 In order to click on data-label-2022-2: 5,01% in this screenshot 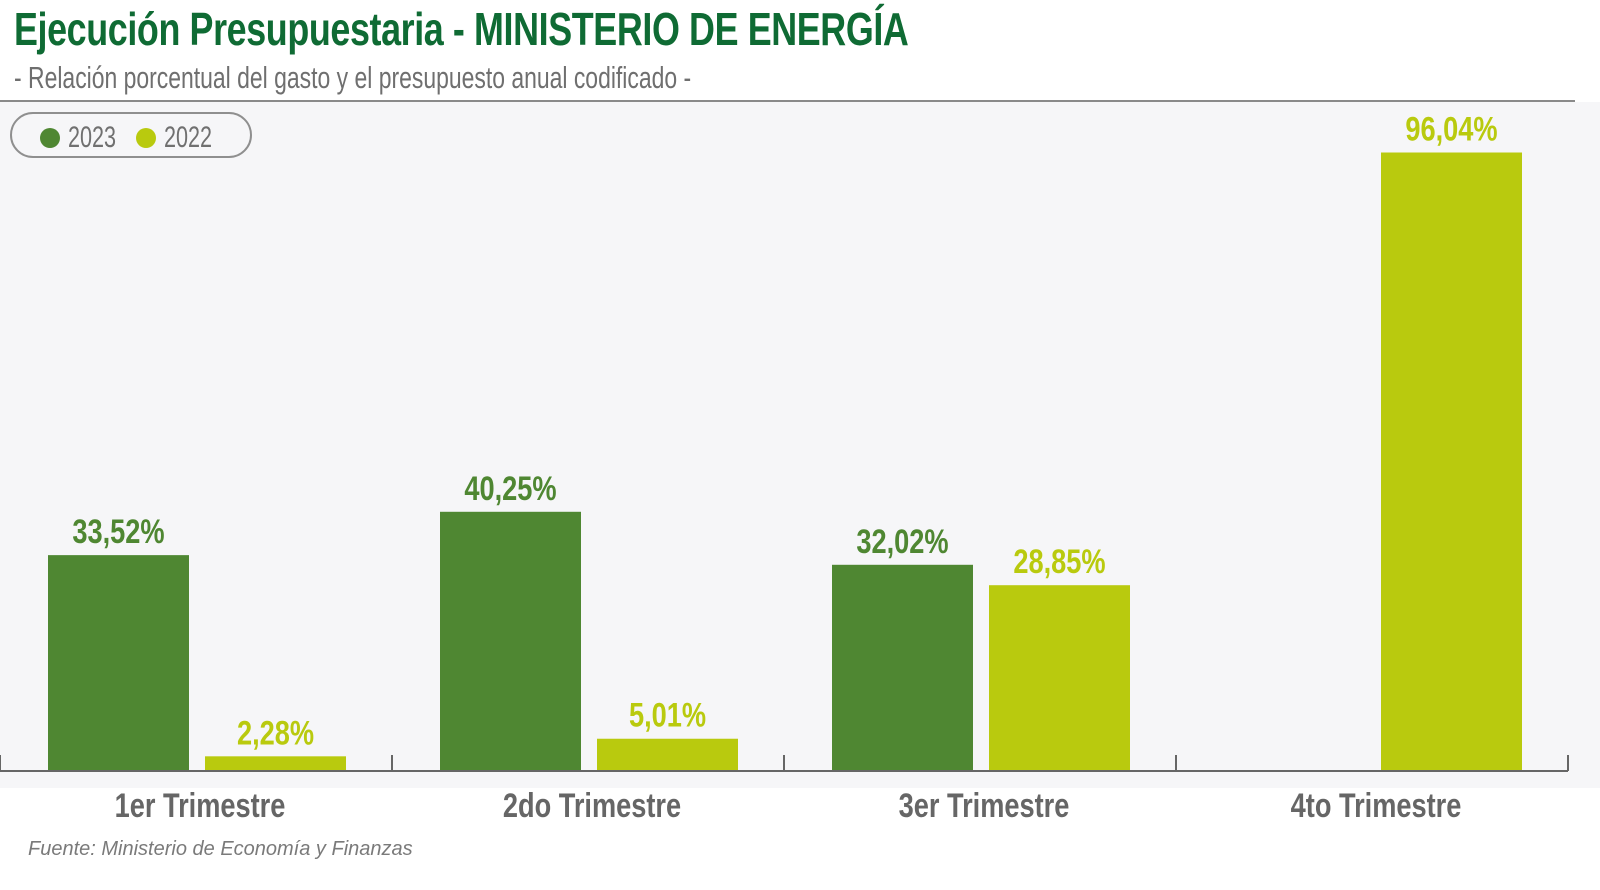, I will do `click(667, 715)`.